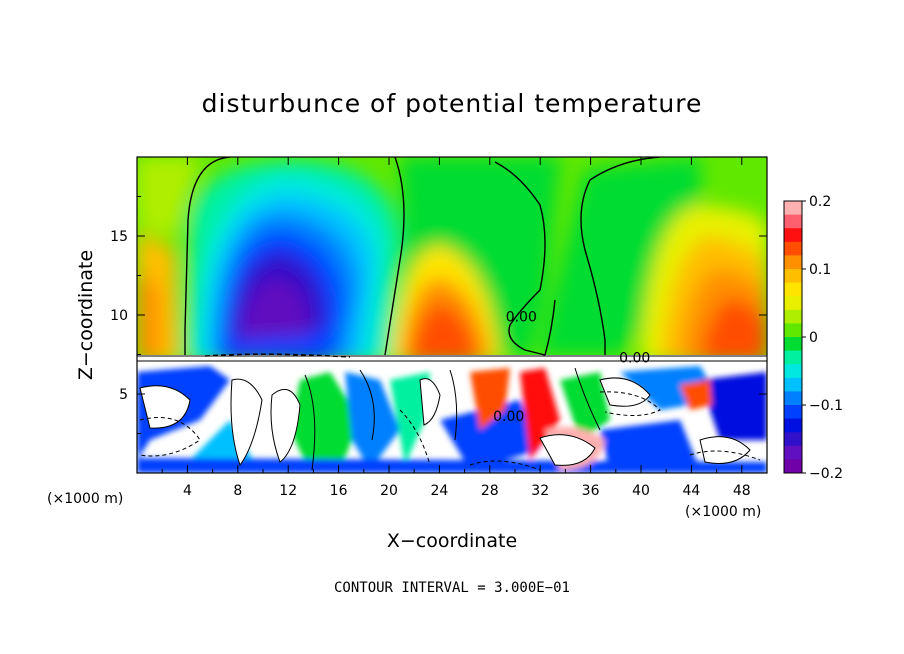 The width and height of the screenshot is (904, 654). I want to click on x-tick-label: 32, so click(540, 491).